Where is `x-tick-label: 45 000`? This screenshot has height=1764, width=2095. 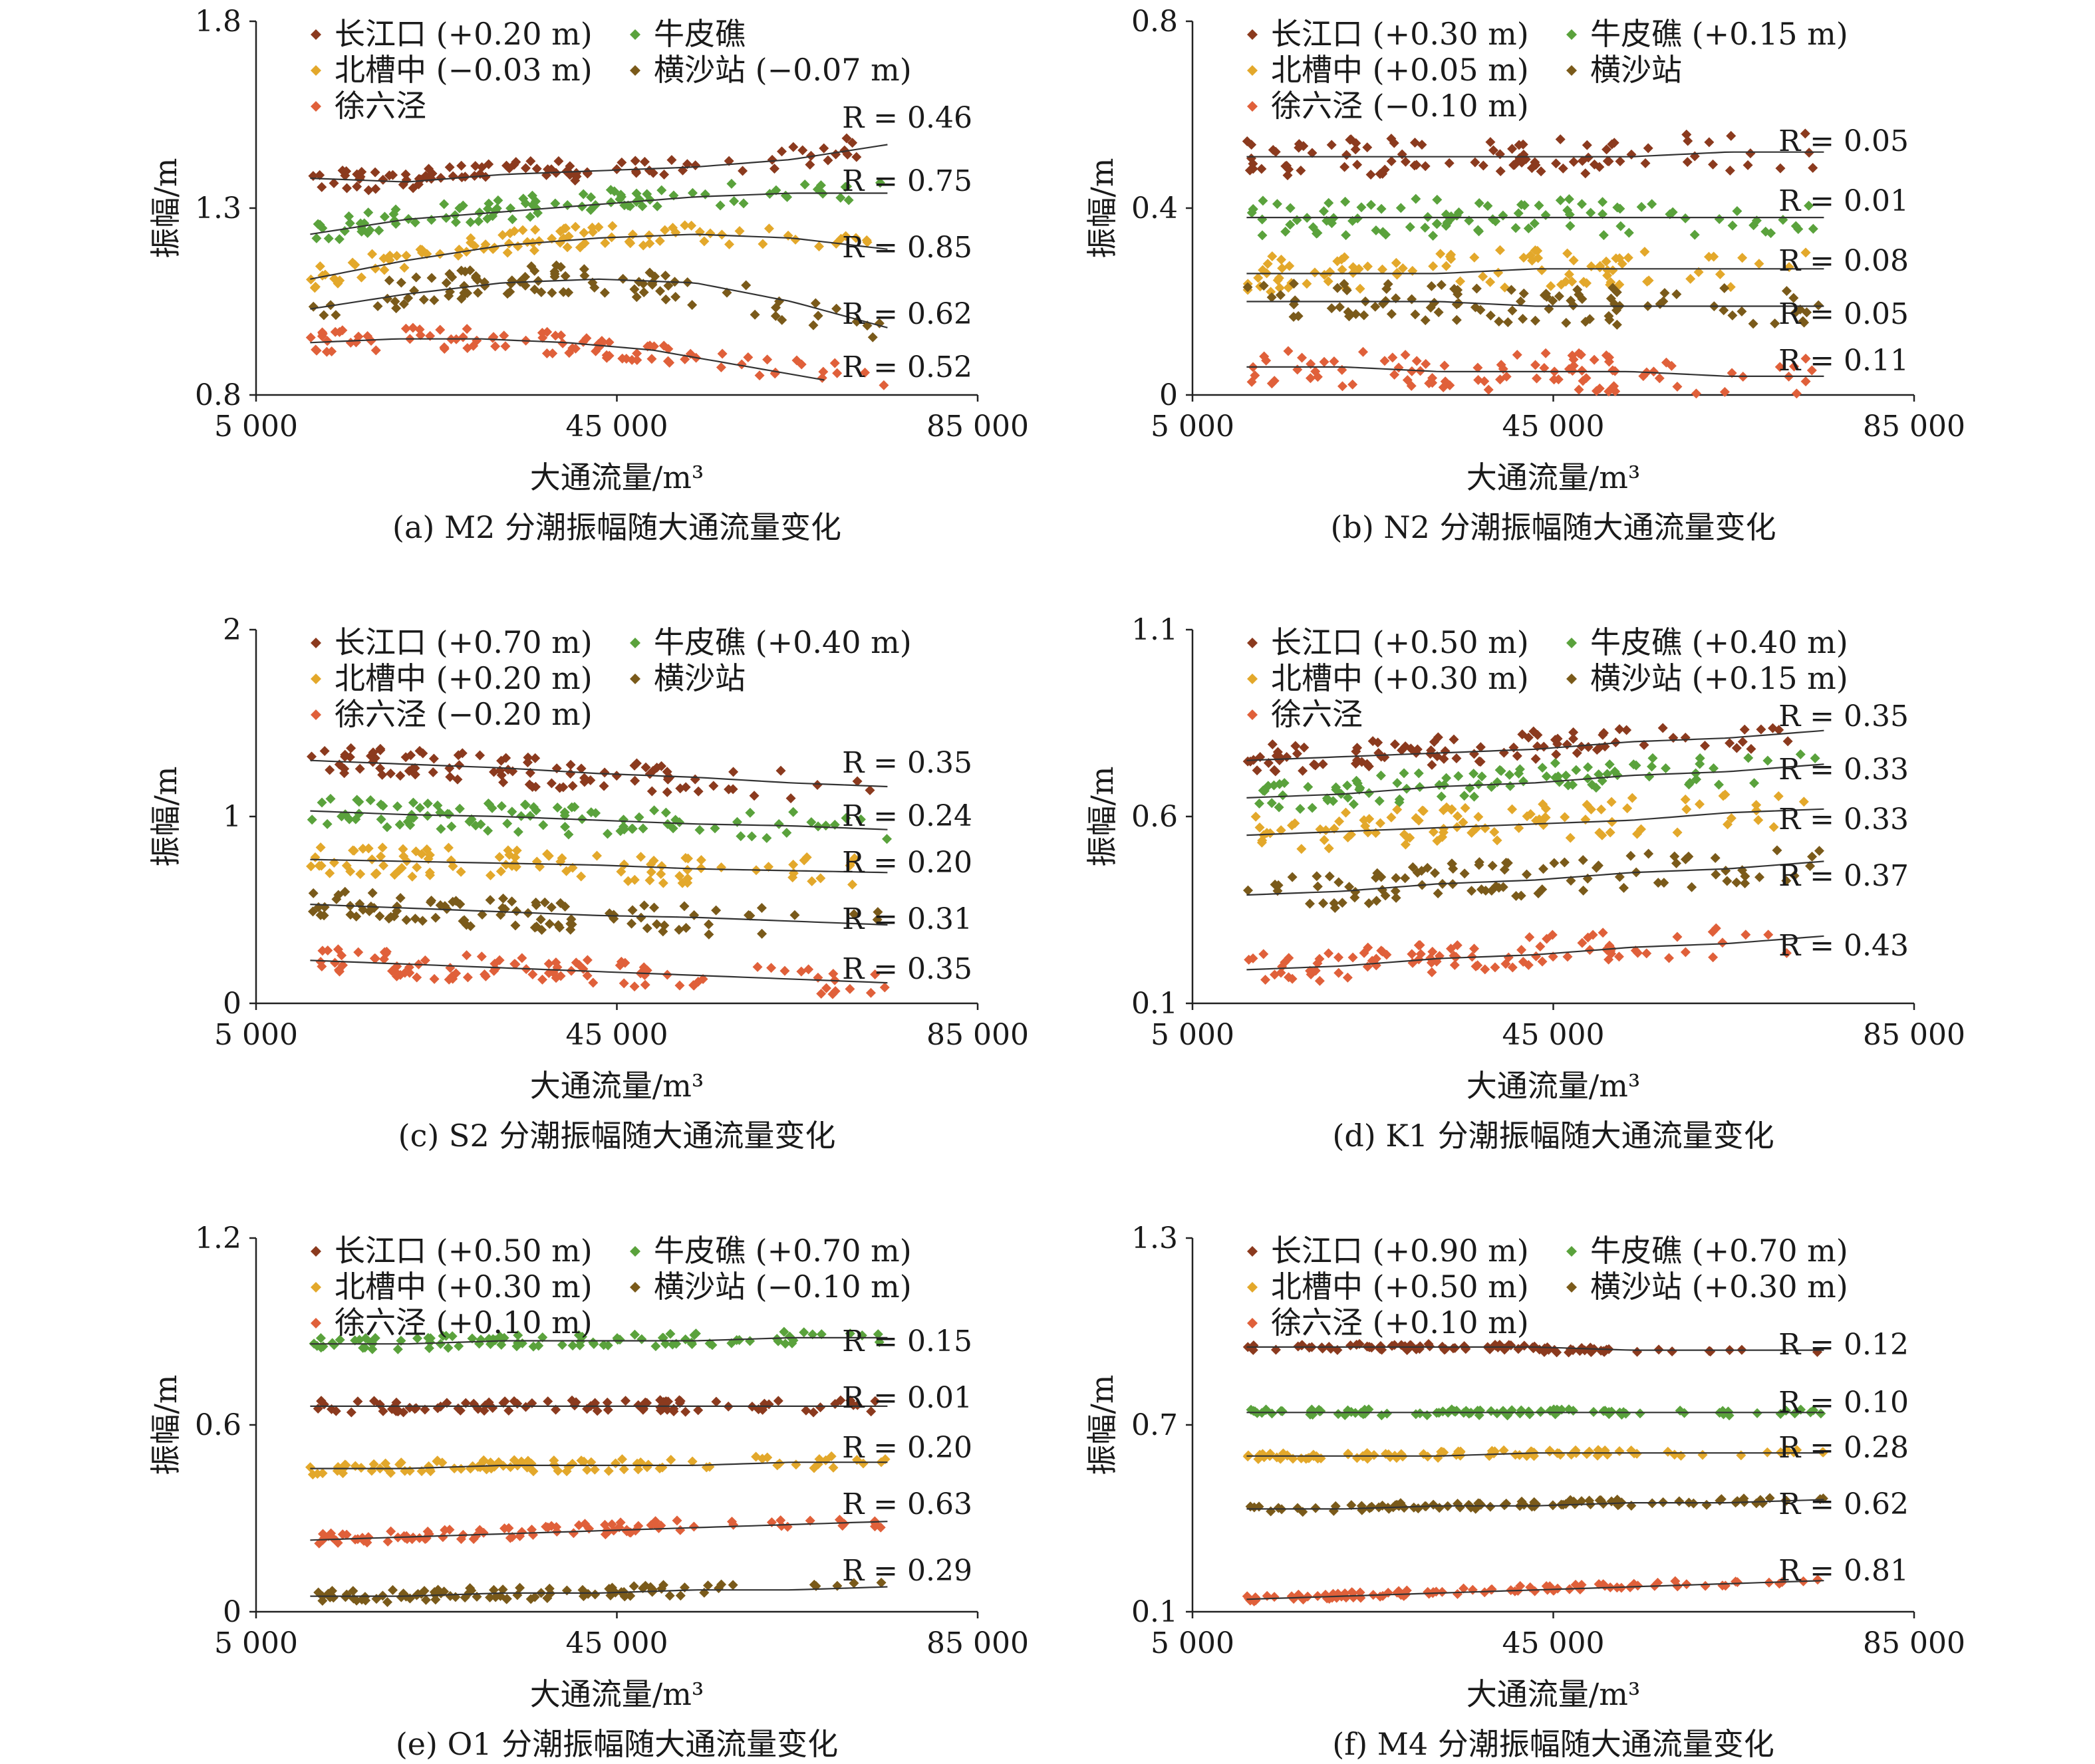 x-tick-label: 45 000 is located at coordinates (1553, 1643).